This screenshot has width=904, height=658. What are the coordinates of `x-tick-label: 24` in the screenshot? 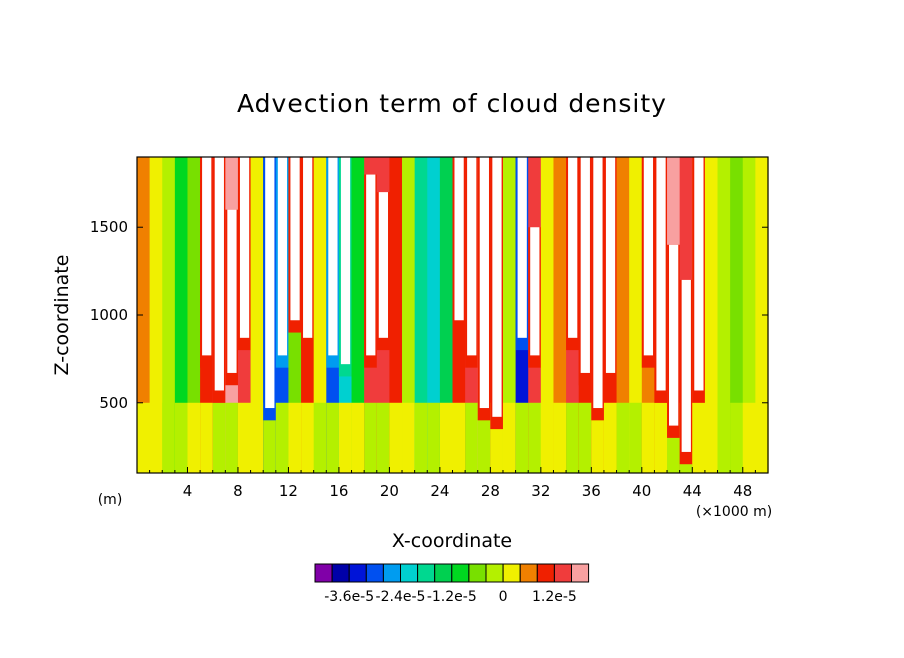 It's located at (439, 491).